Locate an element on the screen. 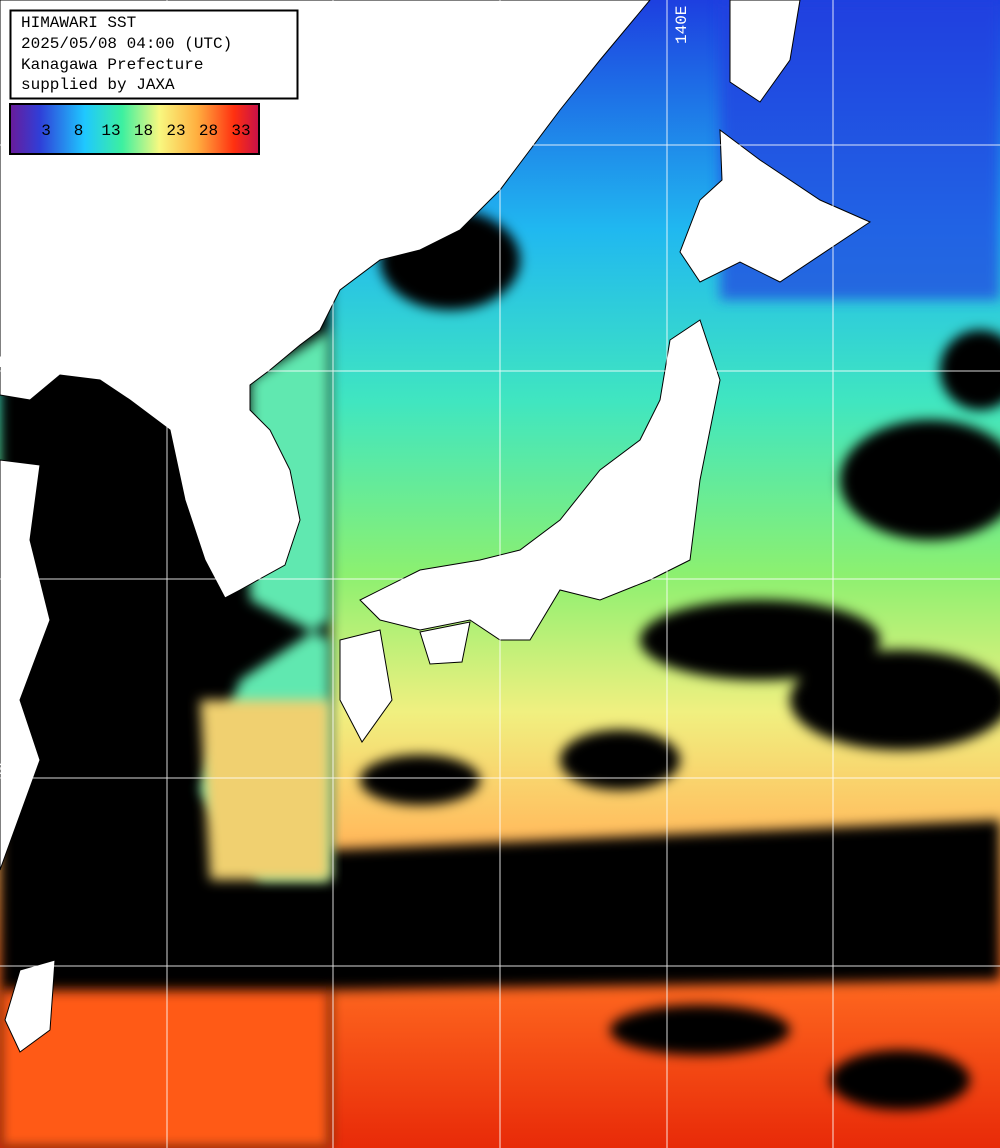 The height and width of the screenshot is (1148, 1000). colorbar-ticks: 3 8 13 18 23 28 33 is located at coordinates (145, 131).